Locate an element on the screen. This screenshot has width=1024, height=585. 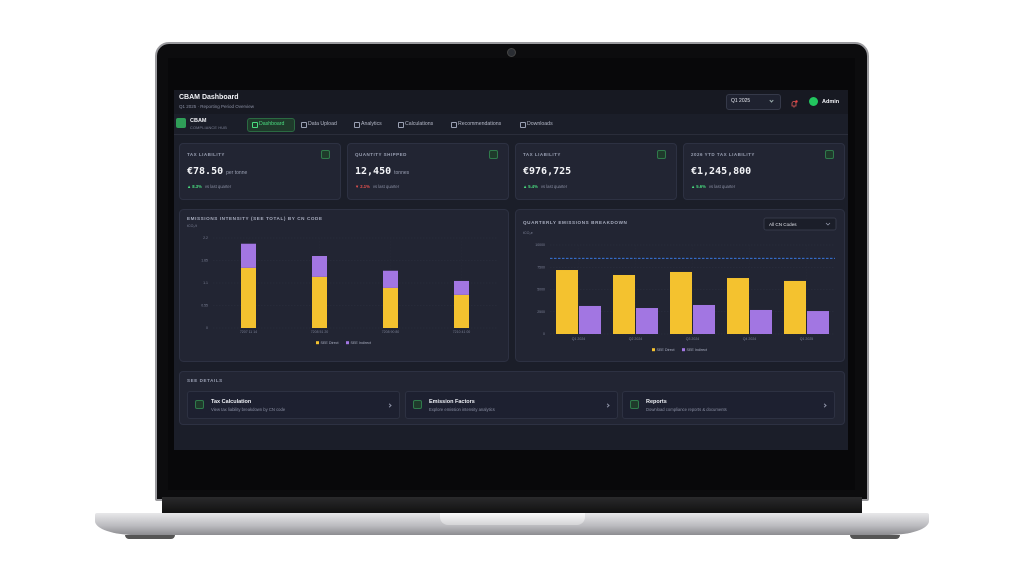
kpi-value-row: €78.50 per tonne is located at coordinates (217, 171).